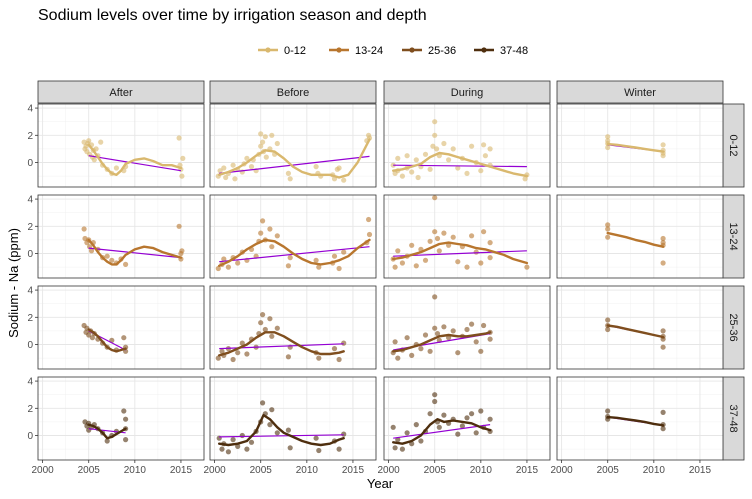  I want to click on legend-item: 37-48, so click(501, 51).